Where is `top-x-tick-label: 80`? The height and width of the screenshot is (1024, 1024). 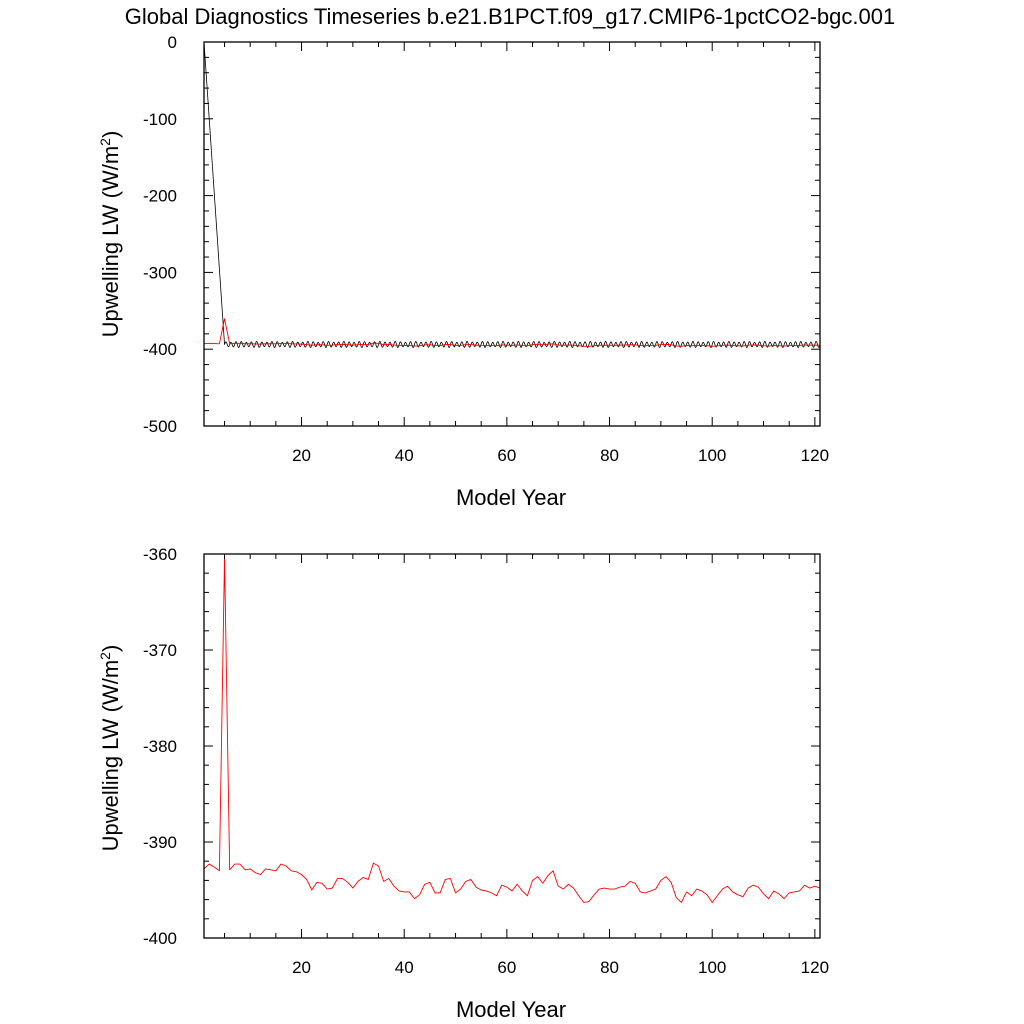 top-x-tick-label: 80 is located at coordinates (609, 455).